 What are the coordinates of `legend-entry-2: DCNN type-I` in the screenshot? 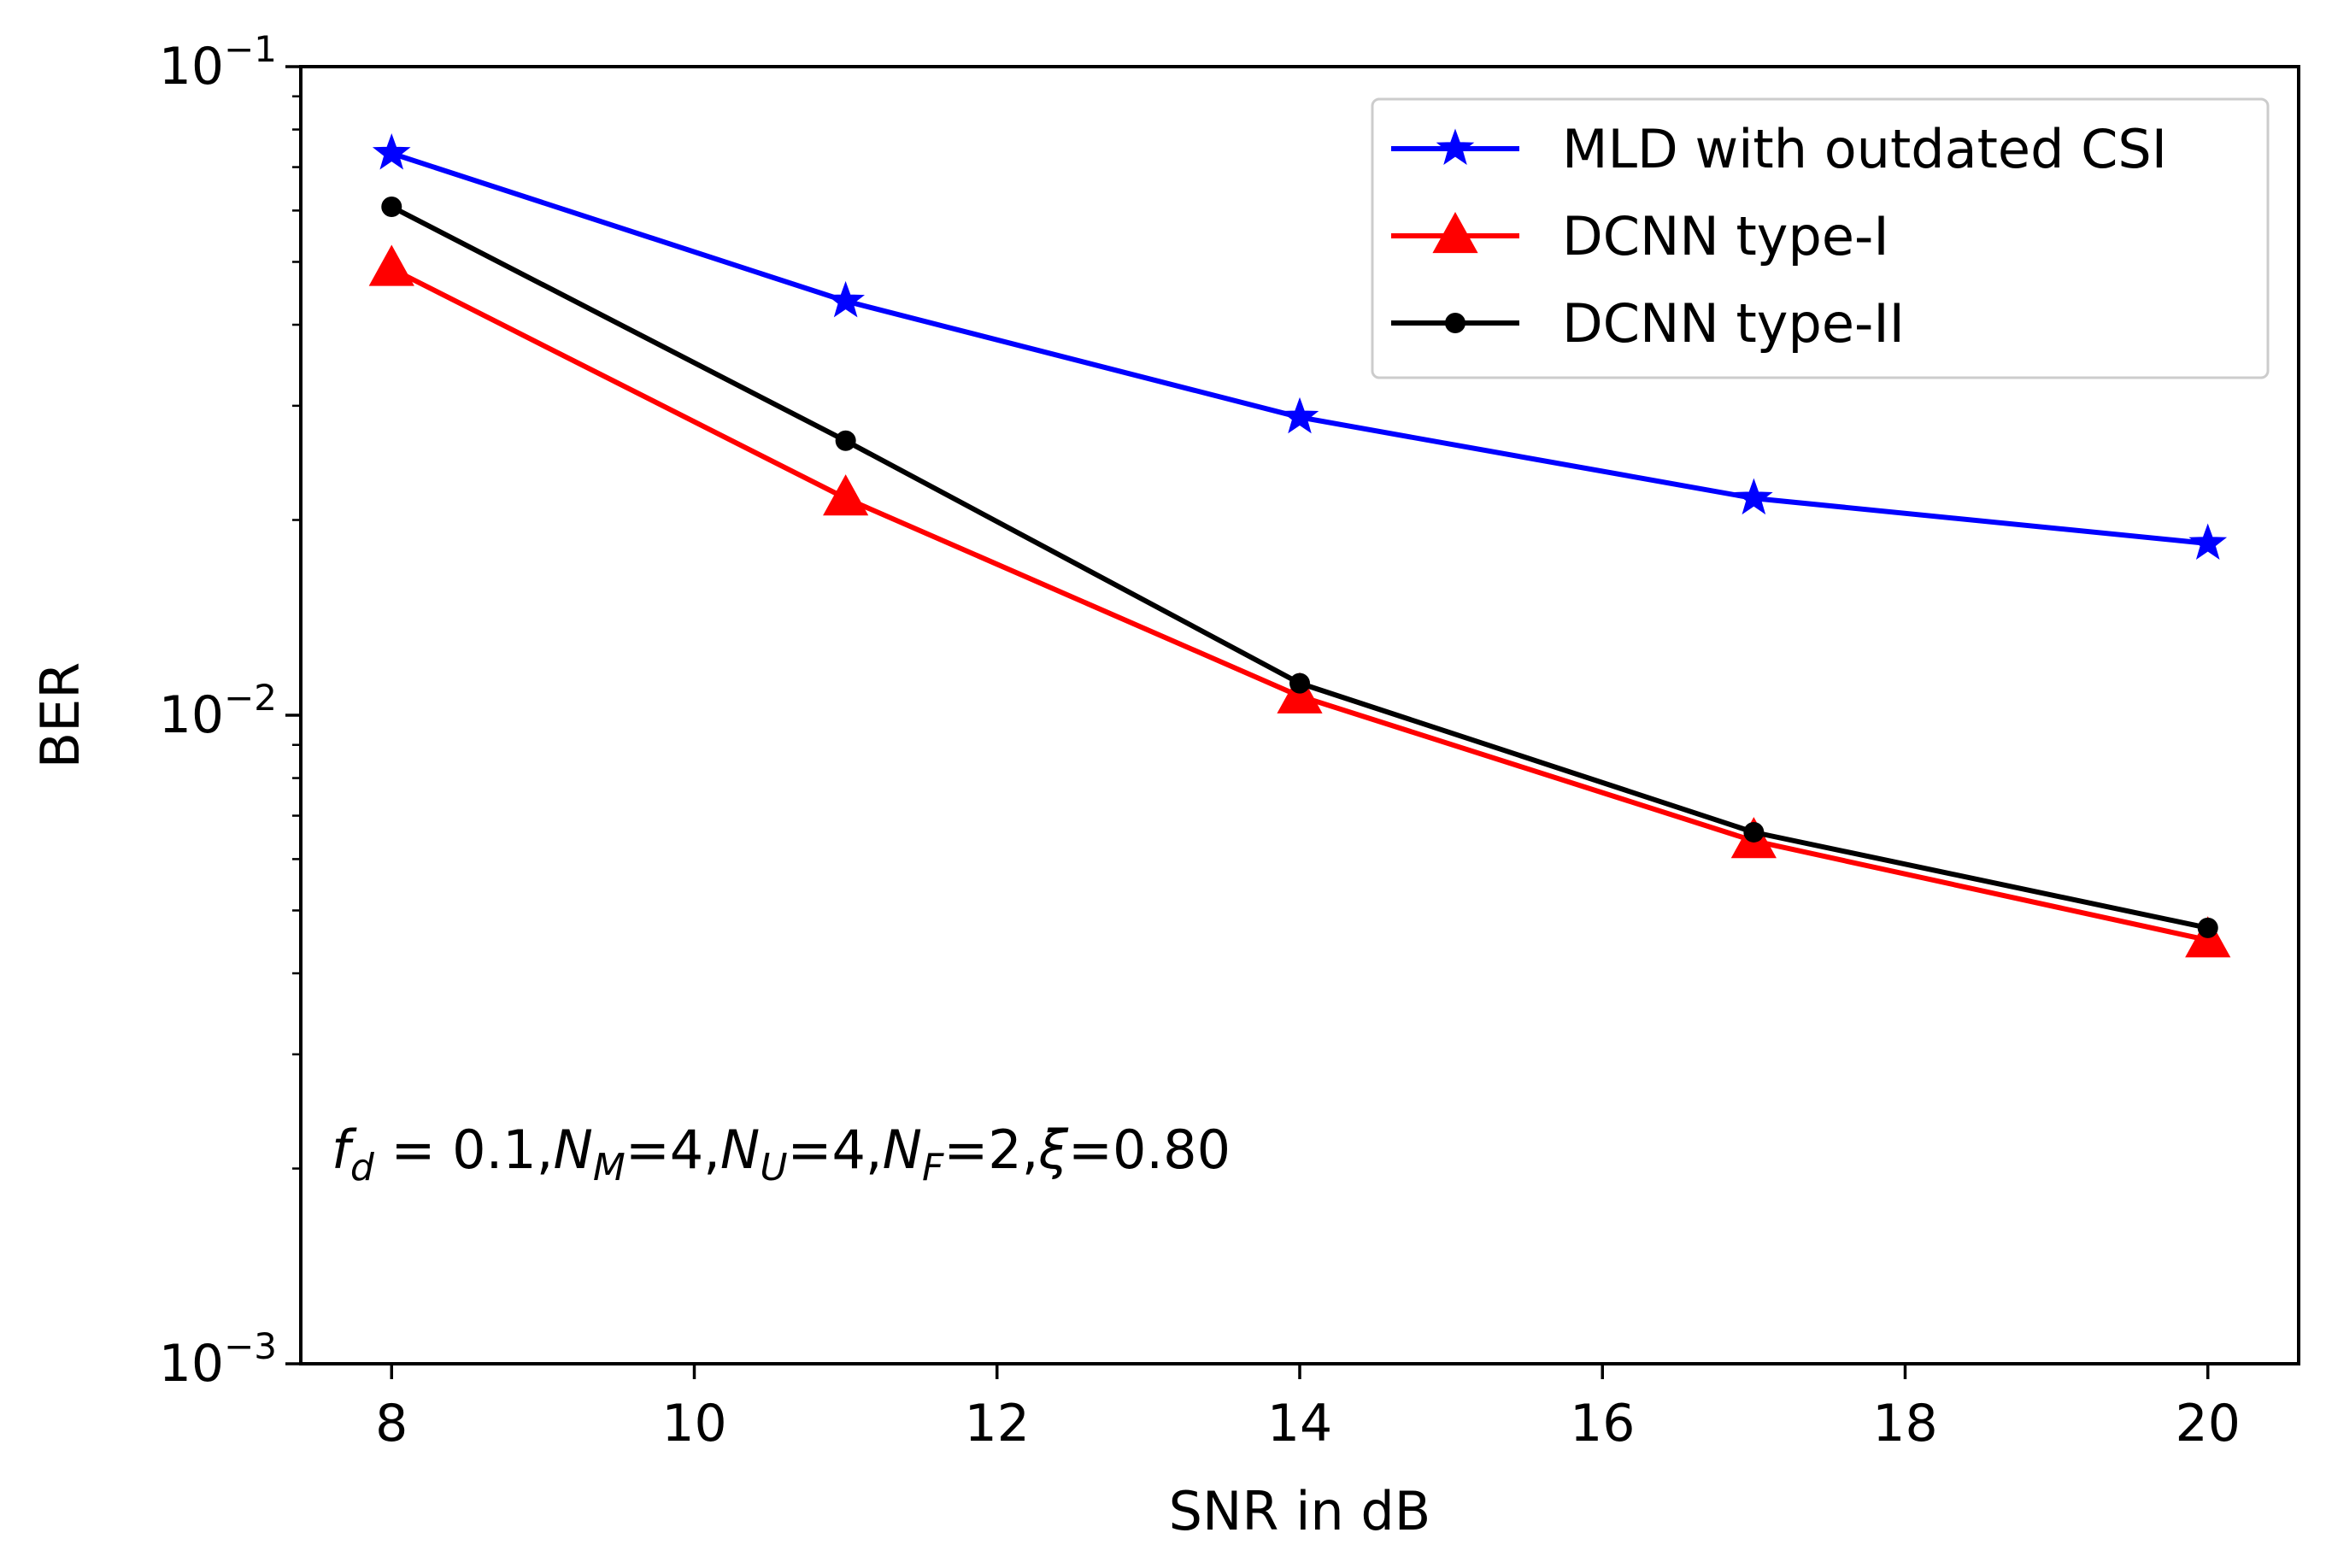 It's located at (1640, 236).